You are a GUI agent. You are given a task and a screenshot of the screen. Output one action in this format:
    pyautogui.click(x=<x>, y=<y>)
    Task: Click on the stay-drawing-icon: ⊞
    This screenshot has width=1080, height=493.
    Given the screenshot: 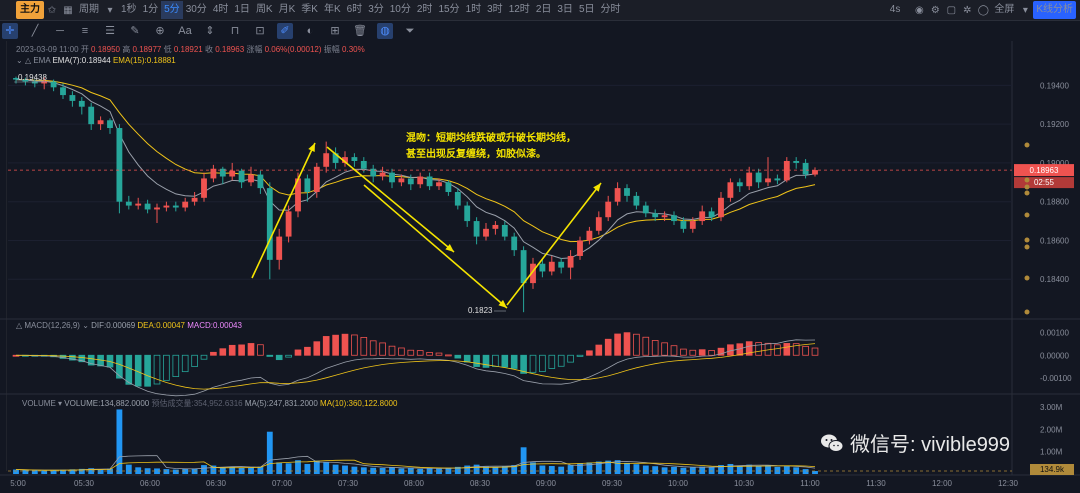 What is the action you would take?
    pyautogui.click(x=335, y=31)
    